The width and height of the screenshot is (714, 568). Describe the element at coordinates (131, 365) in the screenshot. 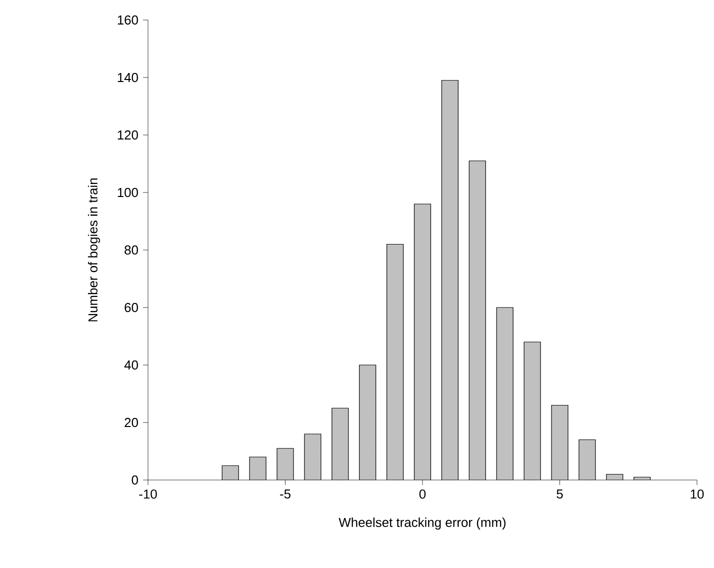

I see `y-tick-label: 40` at that location.